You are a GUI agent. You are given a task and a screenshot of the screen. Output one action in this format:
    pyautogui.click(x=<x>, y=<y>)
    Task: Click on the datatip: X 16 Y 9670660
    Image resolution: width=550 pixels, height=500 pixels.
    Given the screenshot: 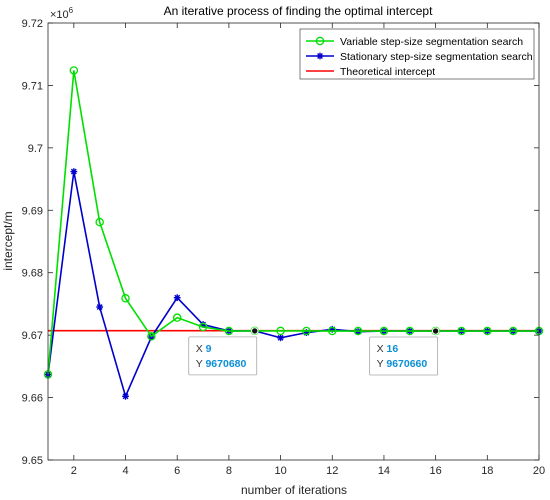 What is the action you would take?
    pyautogui.click(x=404, y=351)
    